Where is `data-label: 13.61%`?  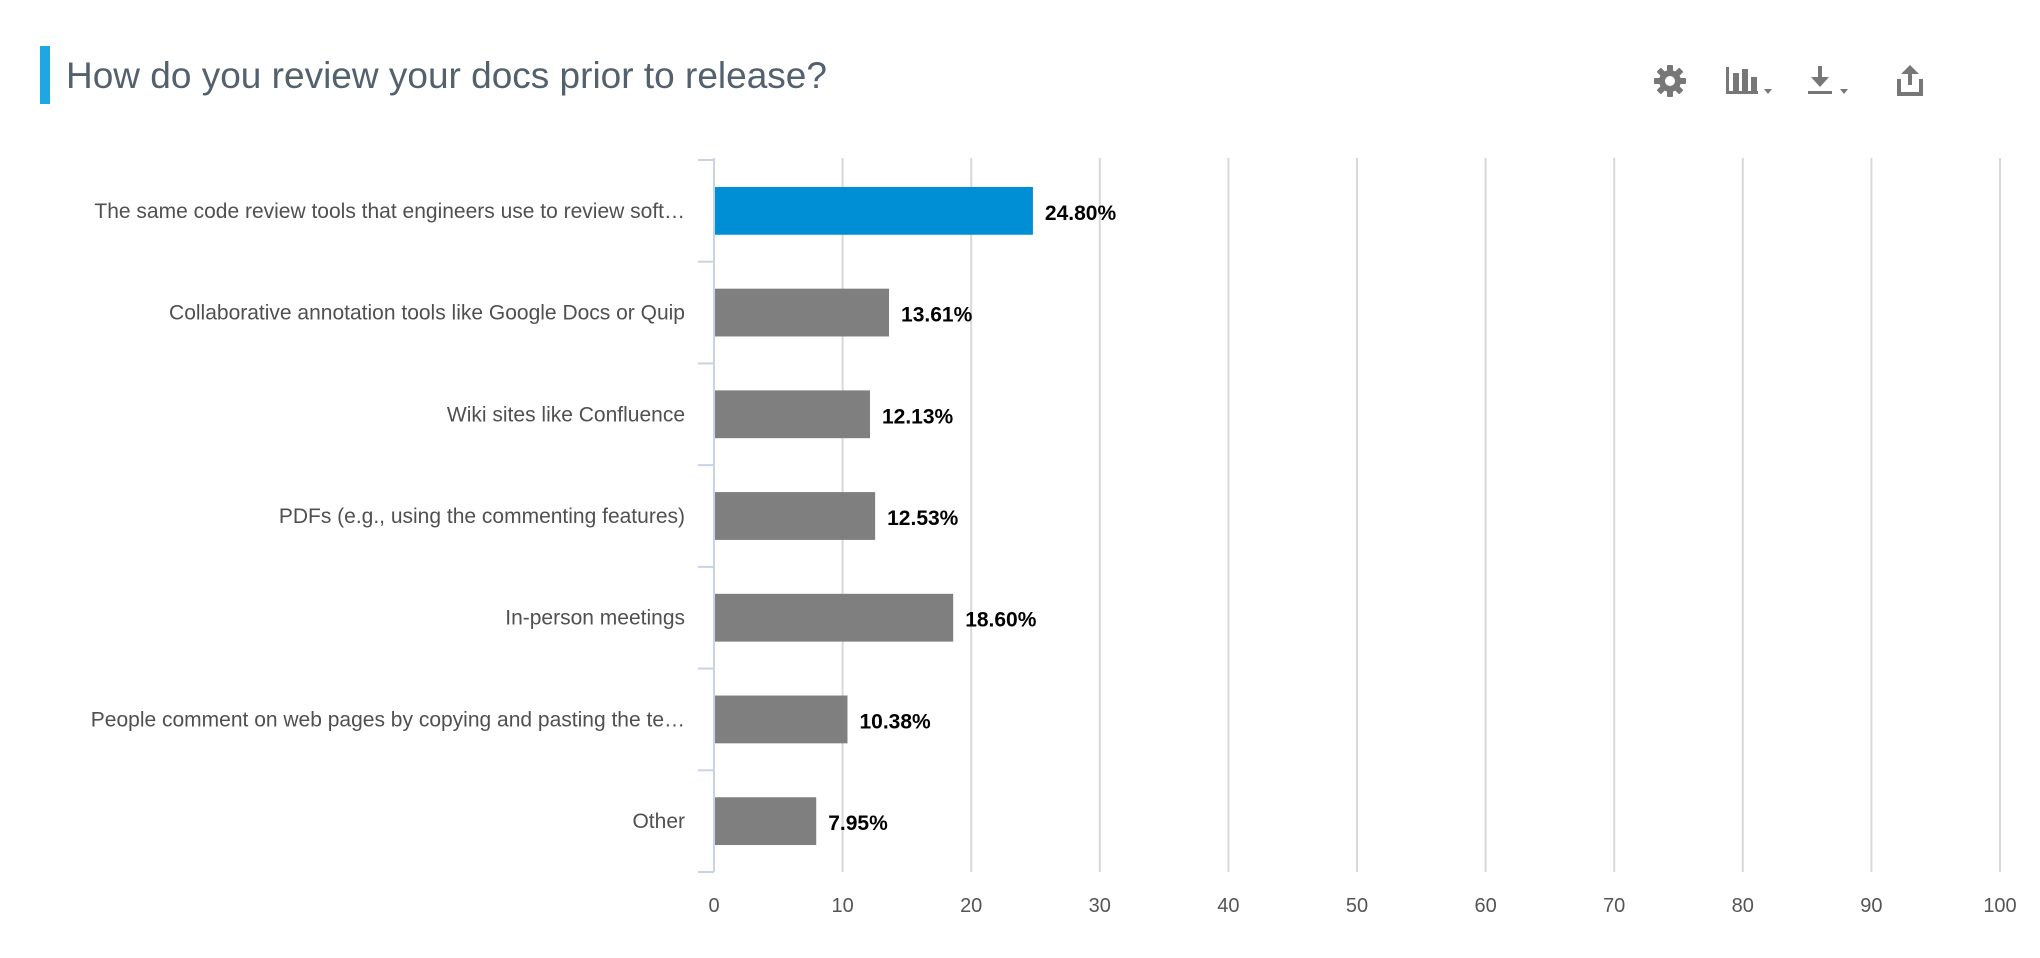
data-label: 13.61% is located at coordinates (937, 315).